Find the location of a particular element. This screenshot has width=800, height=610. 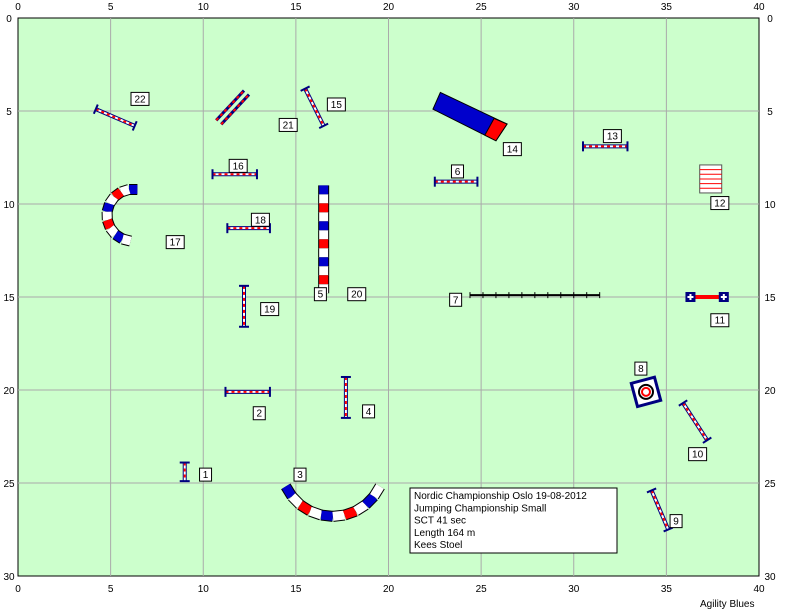

tick-label-x-top: 5 is located at coordinates (111, 7).